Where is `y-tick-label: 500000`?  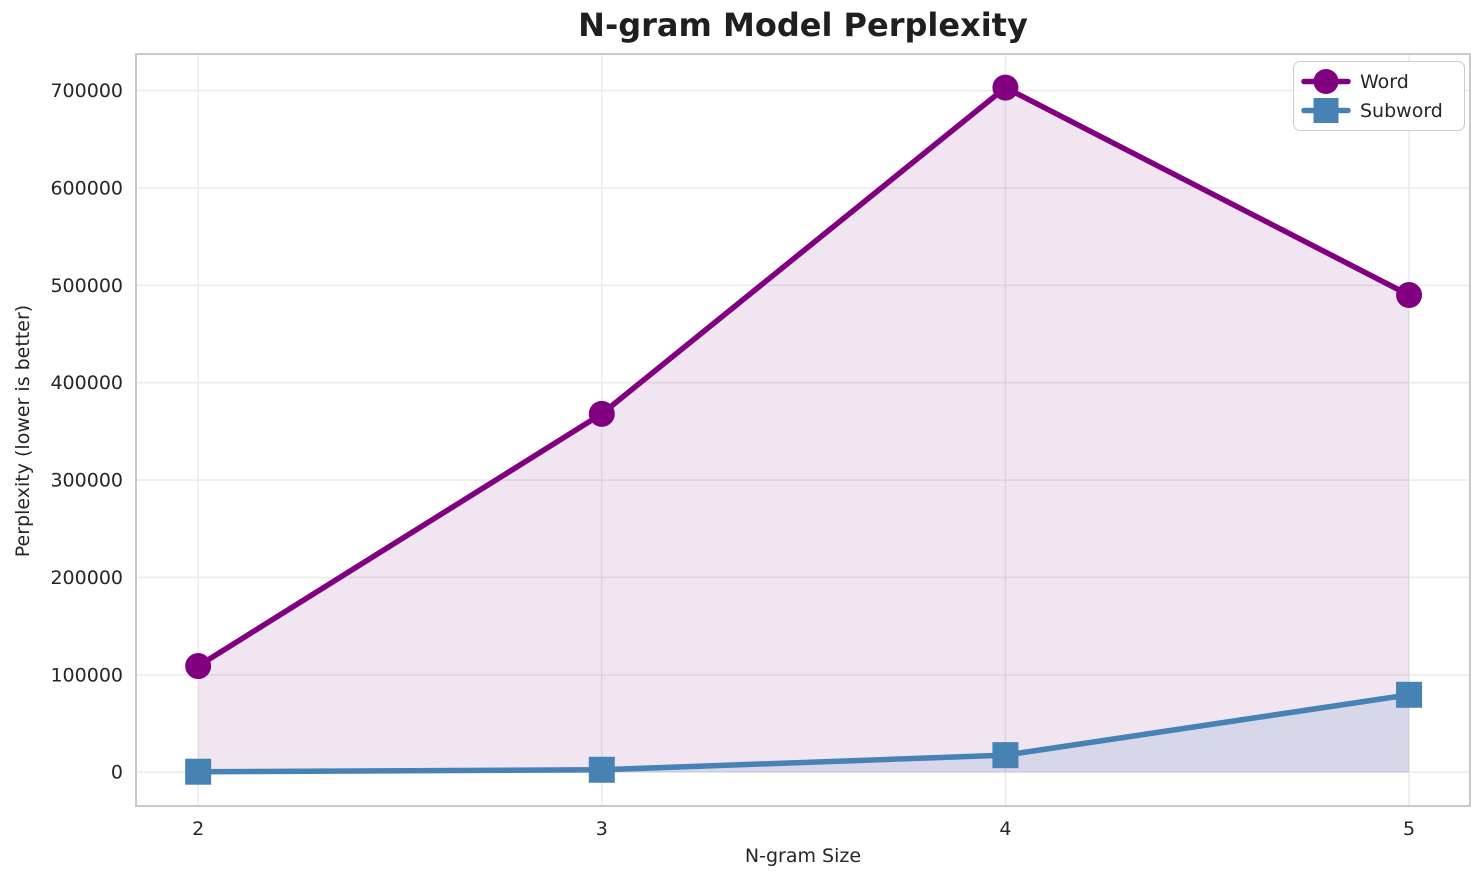
y-tick-label: 500000 is located at coordinates (86, 286).